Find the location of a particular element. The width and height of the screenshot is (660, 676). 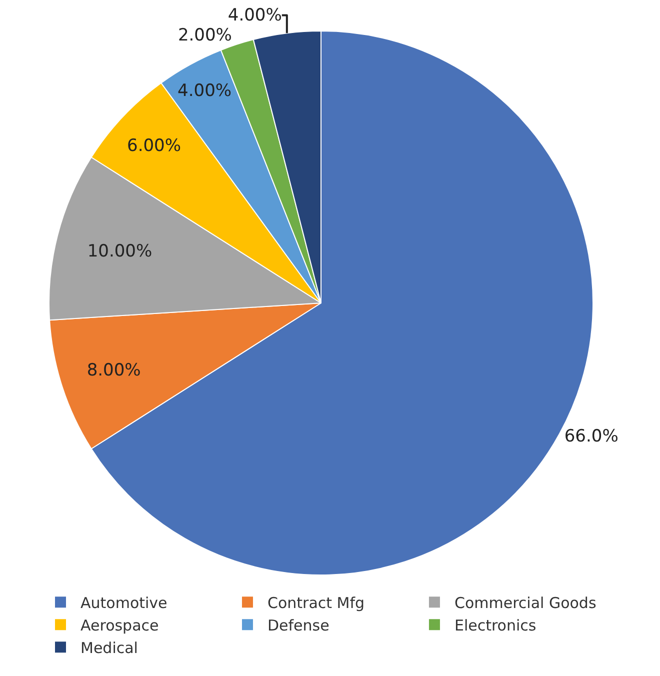

legend-label: Aerospace is located at coordinates (119, 625).